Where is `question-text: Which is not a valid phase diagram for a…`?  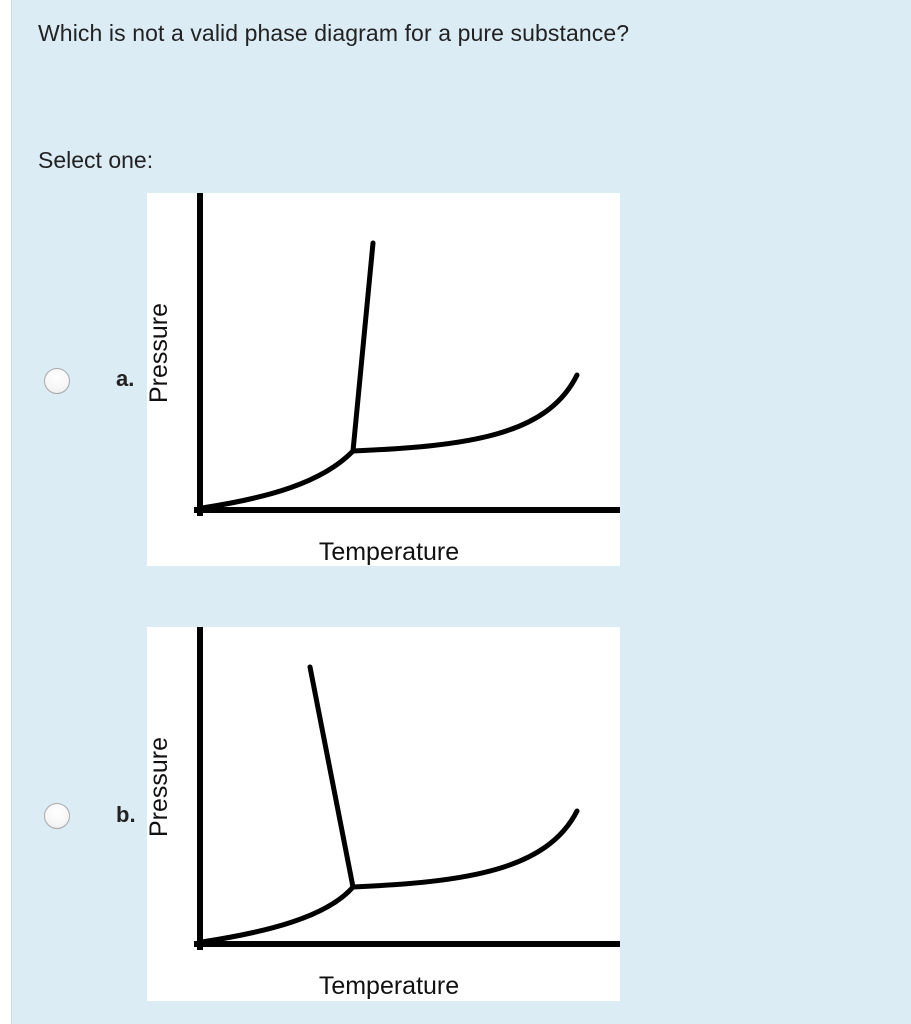
question-text: Which is not a valid phase diagram for a… is located at coordinates (334, 33).